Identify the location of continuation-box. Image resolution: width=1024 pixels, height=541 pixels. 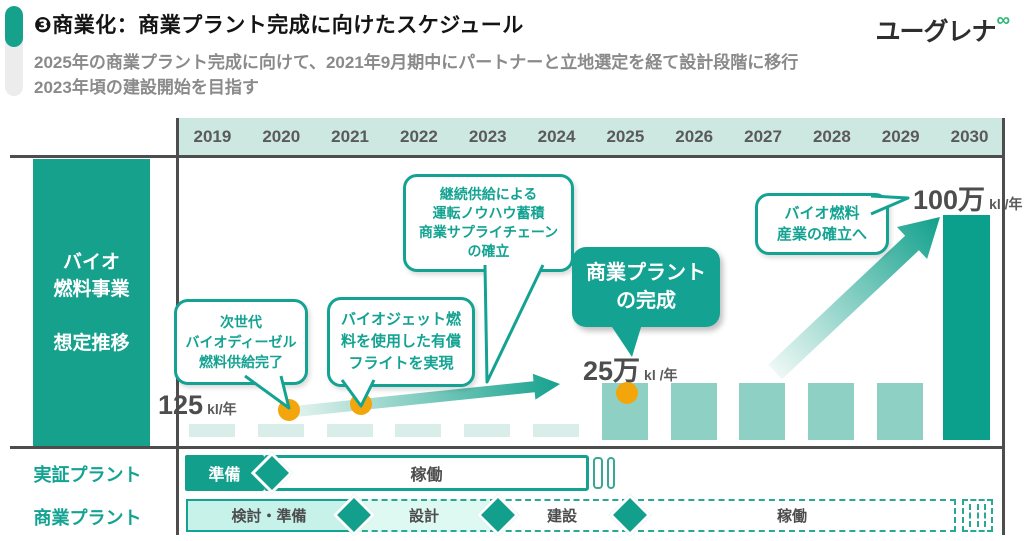
(977, 515).